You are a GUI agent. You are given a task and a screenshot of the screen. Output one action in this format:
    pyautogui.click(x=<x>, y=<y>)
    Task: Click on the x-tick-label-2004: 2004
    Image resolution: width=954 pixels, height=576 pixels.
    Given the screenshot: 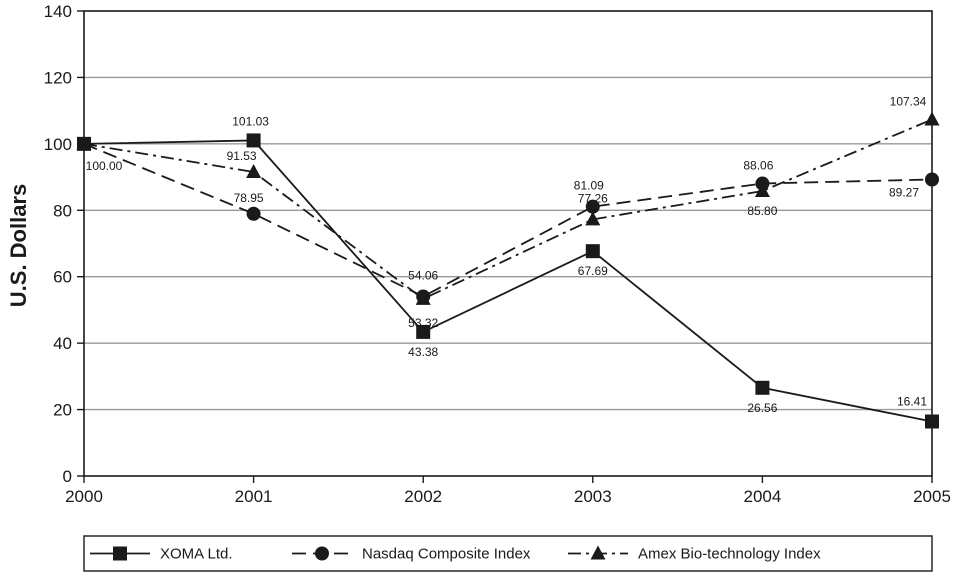 What is the action you would take?
    pyautogui.click(x=762, y=496)
    